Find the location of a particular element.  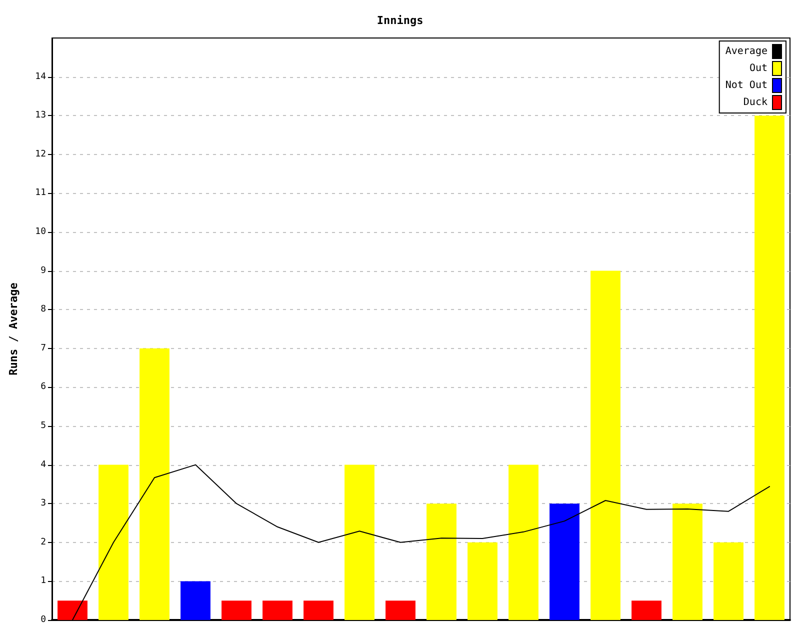

y-tick-label: 5 is located at coordinates (43, 426).